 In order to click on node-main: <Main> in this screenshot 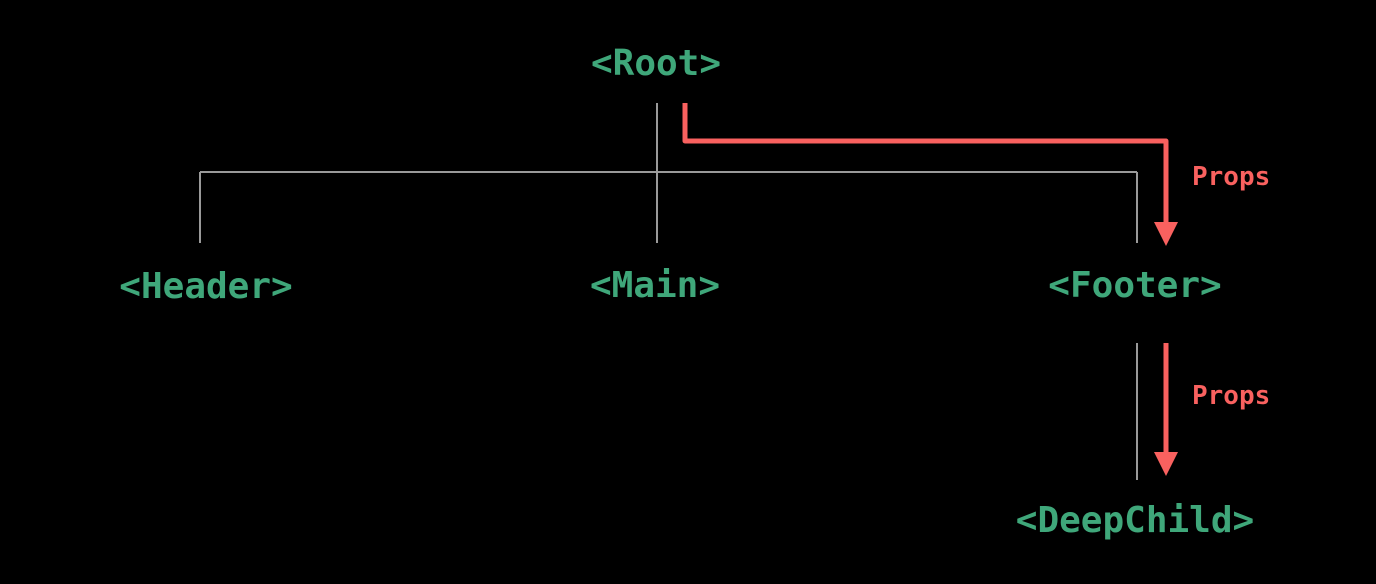, I will do `click(655, 285)`.